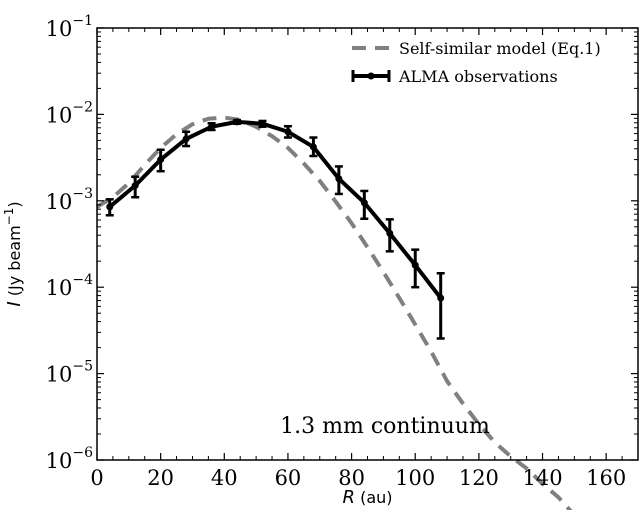  What do you see at coordinates (69, 459) in the screenshot?
I see `y-tick-label: 10⁻⁶` at bounding box center [69, 459].